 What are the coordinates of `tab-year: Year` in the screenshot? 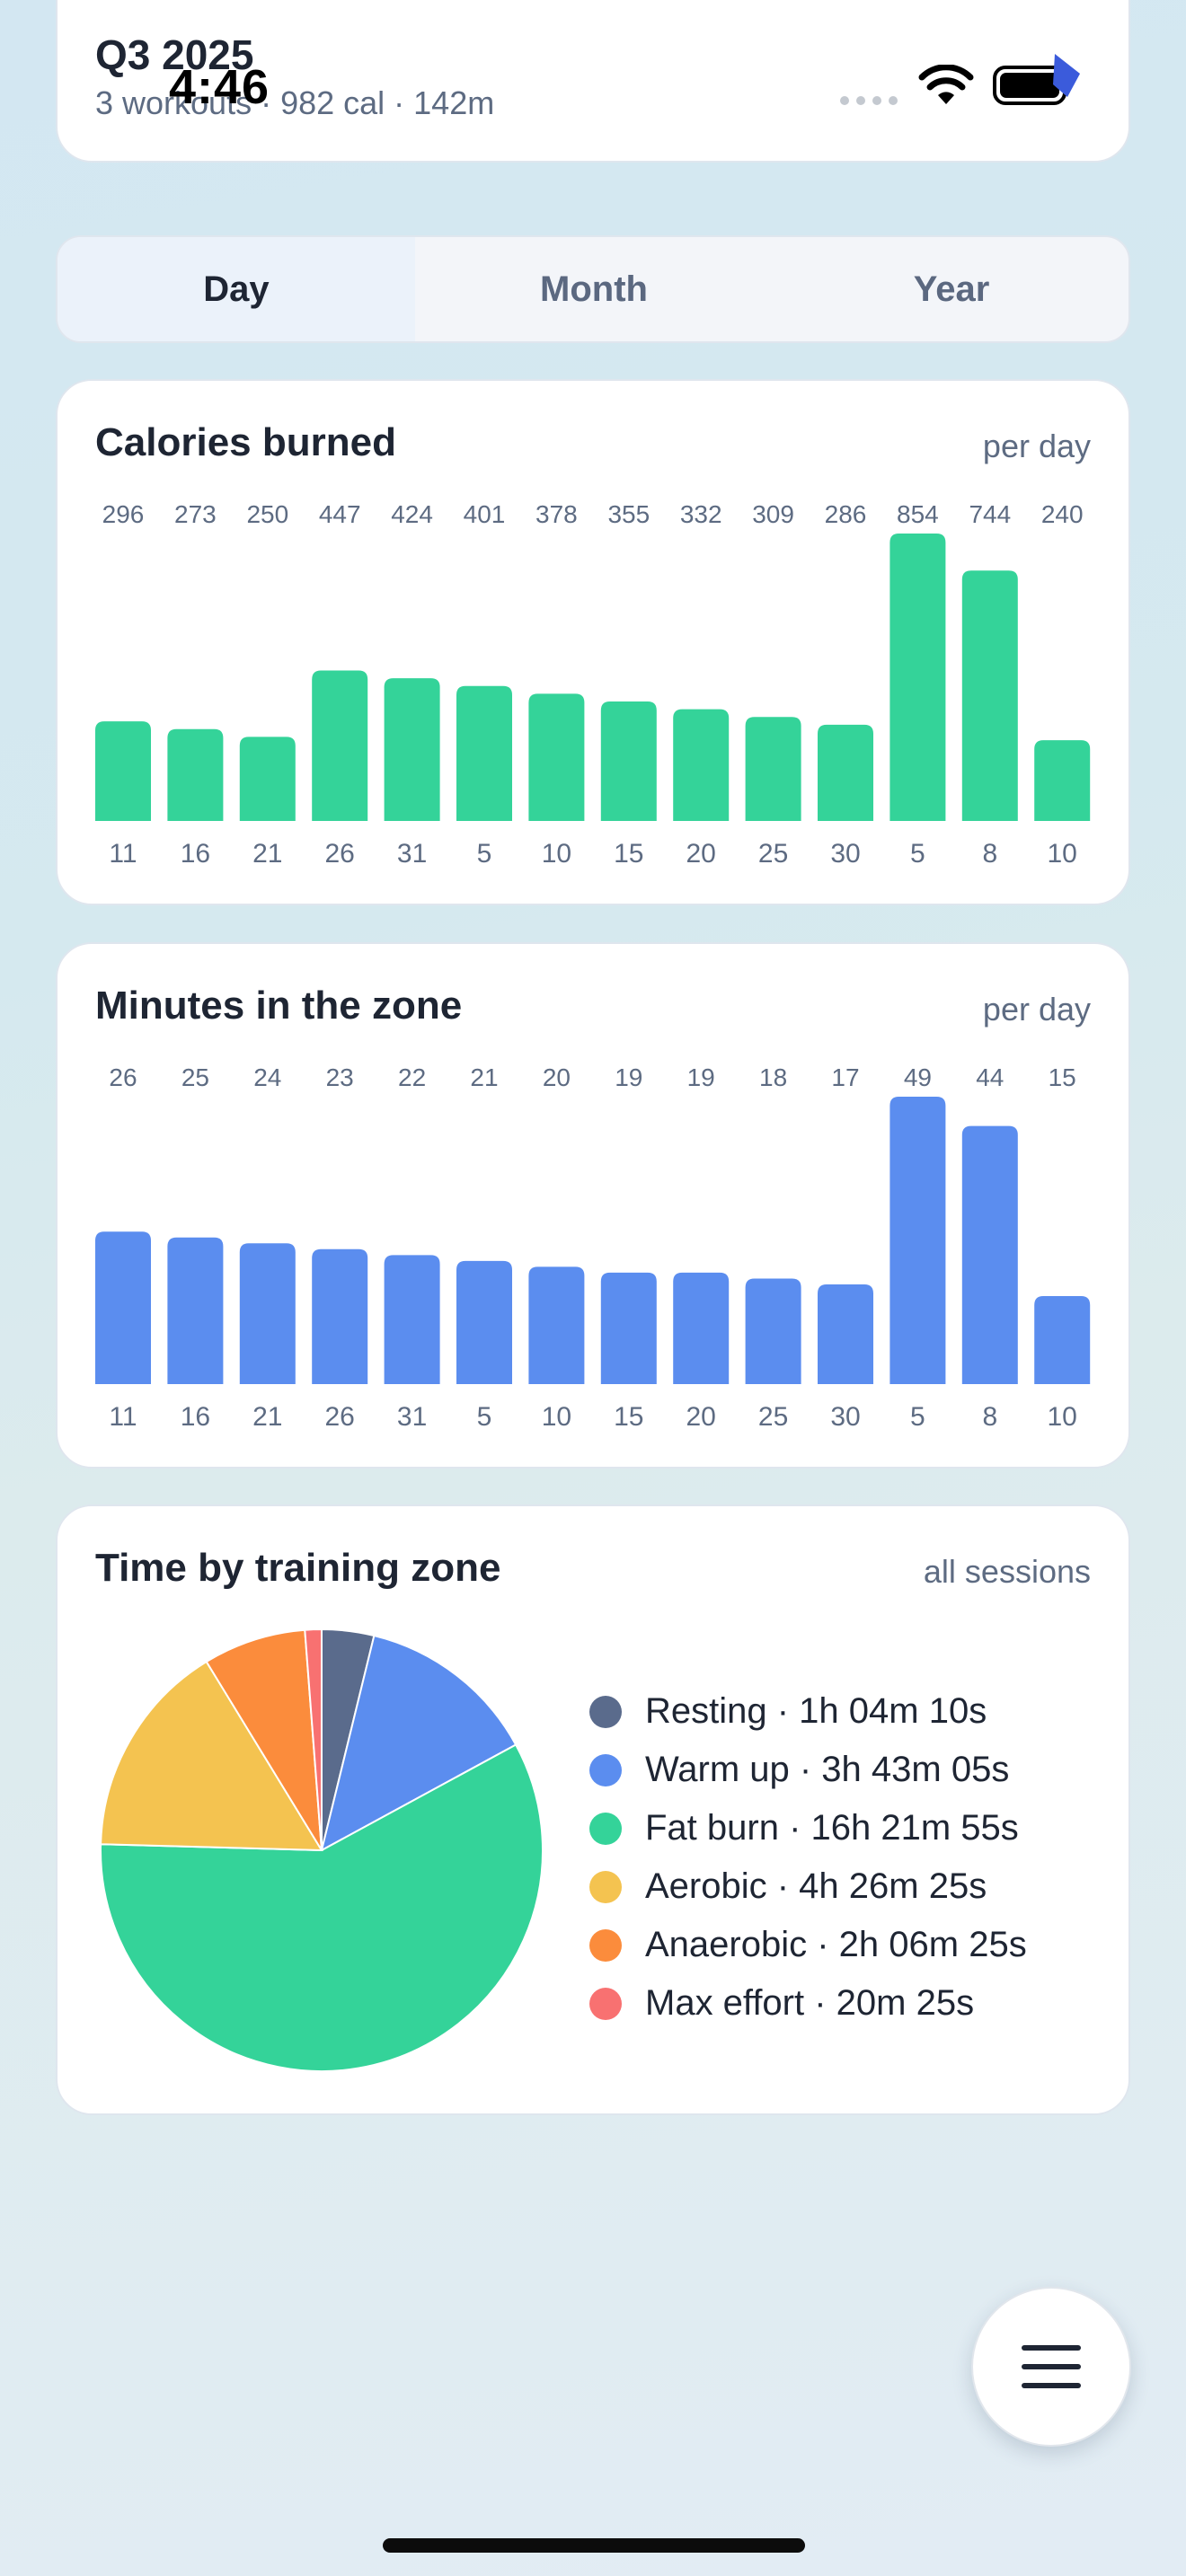 It's located at (951, 289).